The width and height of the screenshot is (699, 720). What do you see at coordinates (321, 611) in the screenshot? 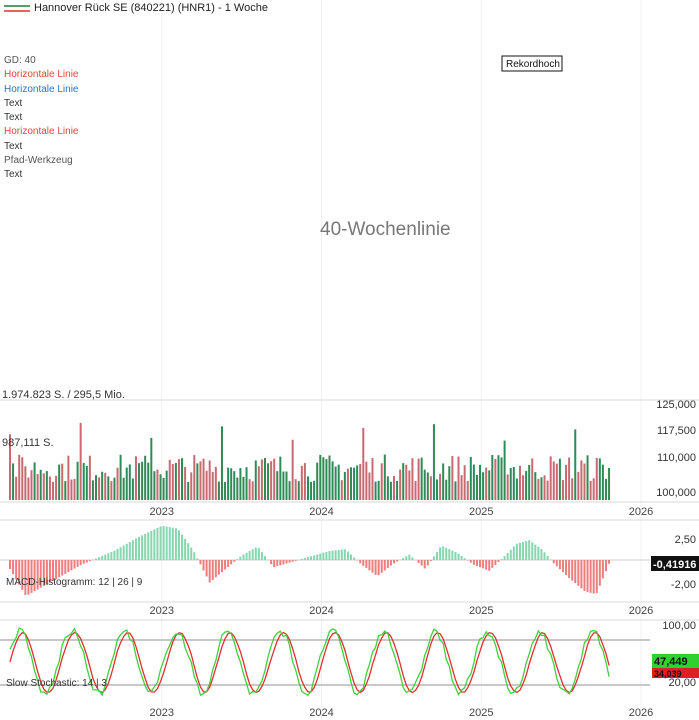
I see `x-axis-label: 2024` at bounding box center [321, 611].